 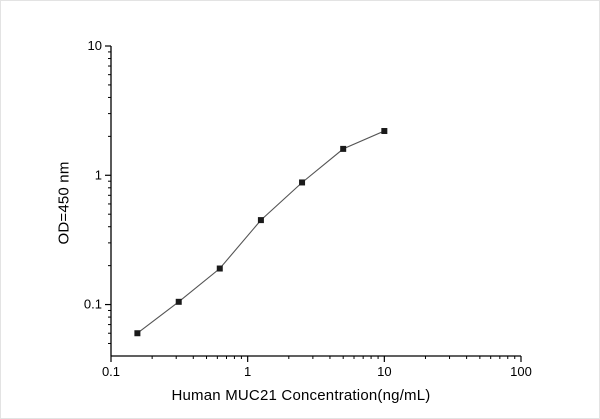 I want to click on x-tick-label: 100, so click(x=521, y=371).